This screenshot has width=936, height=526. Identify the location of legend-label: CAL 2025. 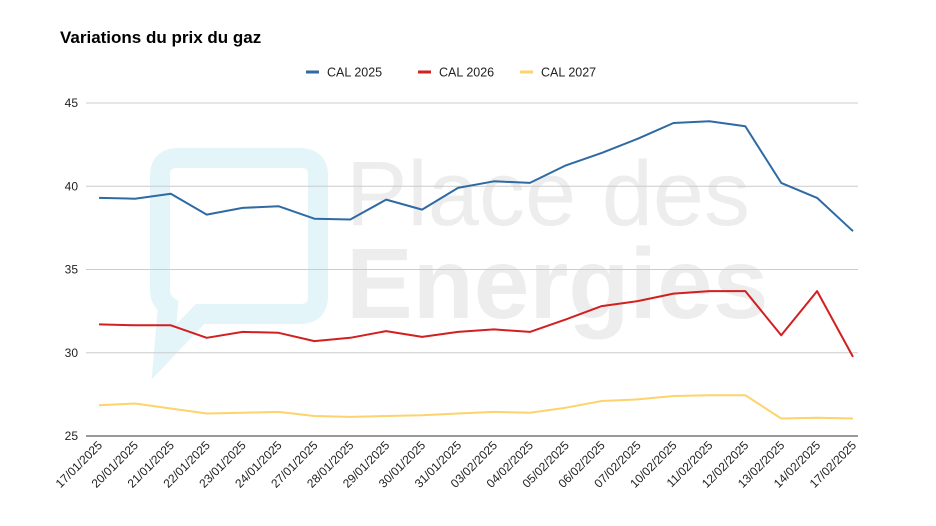
(354, 73).